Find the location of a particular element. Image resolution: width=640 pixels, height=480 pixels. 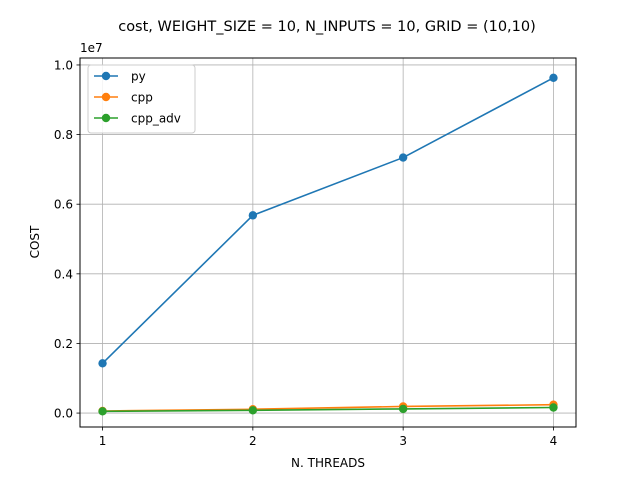

legend-label-py: py is located at coordinates (138, 77).